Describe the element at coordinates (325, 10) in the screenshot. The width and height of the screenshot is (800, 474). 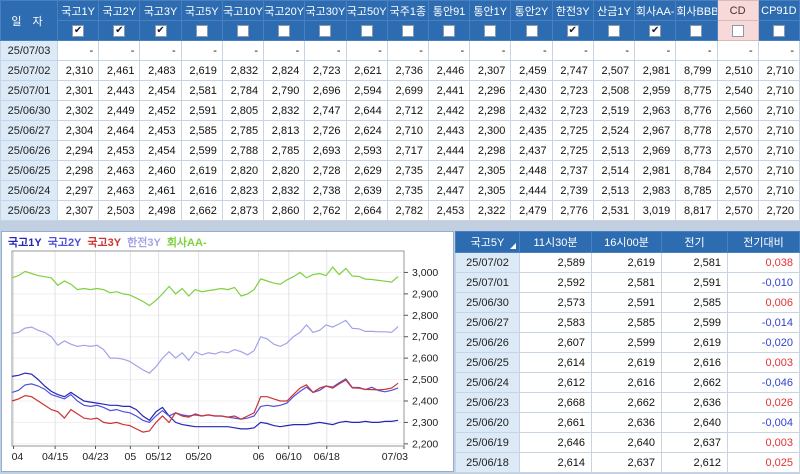
I see `column-header: 국고30Y` at that location.